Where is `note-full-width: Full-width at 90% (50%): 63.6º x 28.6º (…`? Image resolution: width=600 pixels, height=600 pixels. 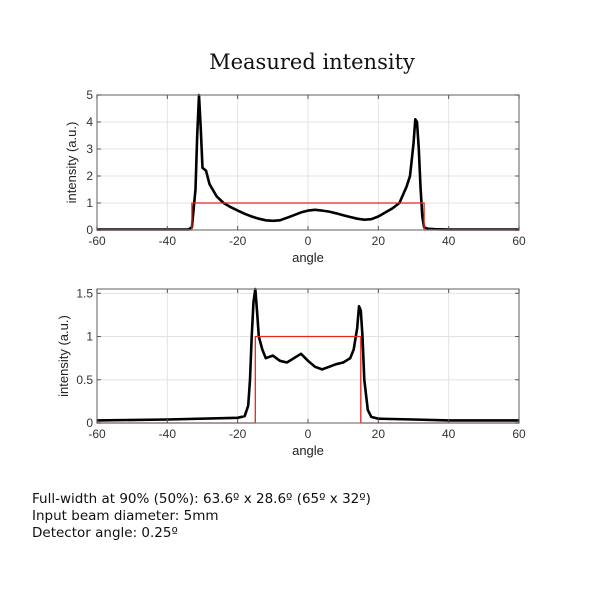
note-full-width: Full-width at 90% (50%): 63.6º x 28.6º (… is located at coordinates (201, 499).